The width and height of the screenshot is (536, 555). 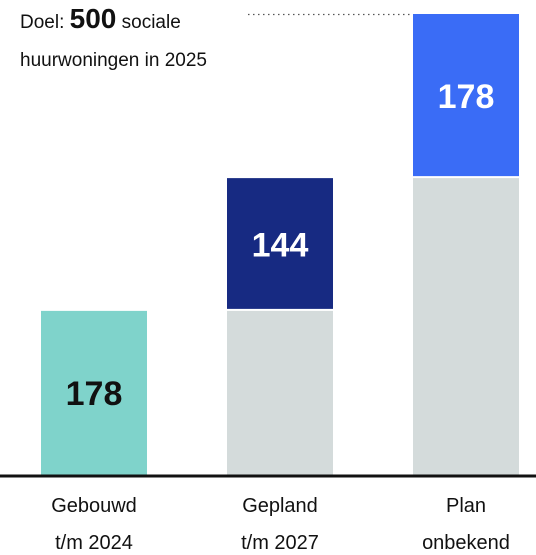 What do you see at coordinates (94, 543) in the screenshot?
I see `category-label-1-line-2: t/m 2024` at bounding box center [94, 543].